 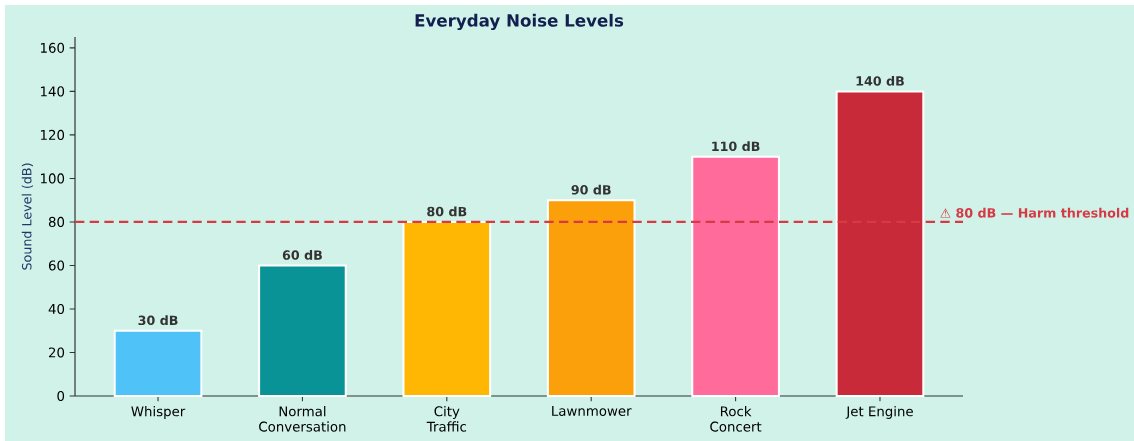 I want to click on y-tick-label: 80, so click(x=56, y=221).